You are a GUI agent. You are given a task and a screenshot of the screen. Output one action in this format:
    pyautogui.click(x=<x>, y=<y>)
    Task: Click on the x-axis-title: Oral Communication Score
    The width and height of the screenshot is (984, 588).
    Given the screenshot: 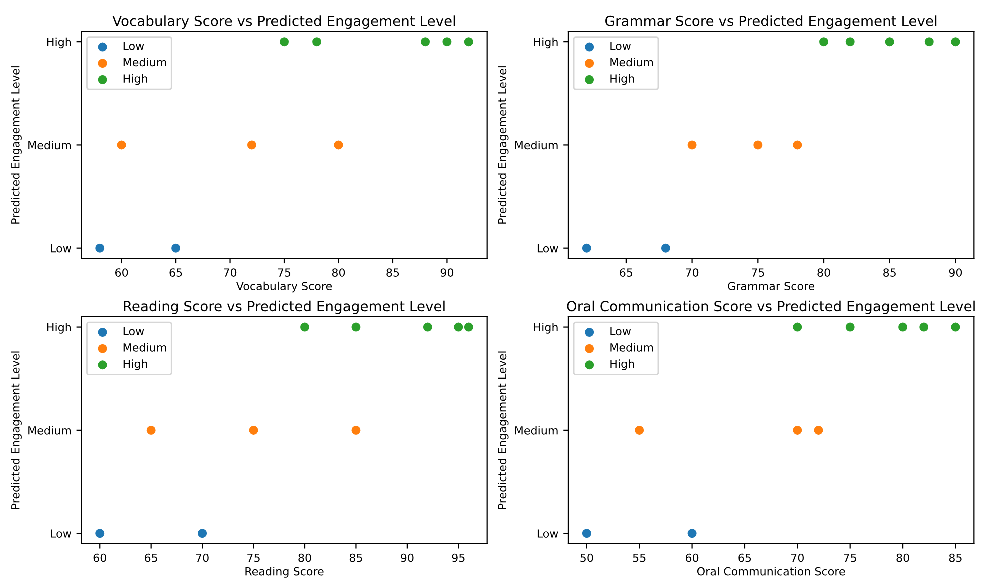 What is the action you would take?
    pyautogui.click(x=771, y=571)
    